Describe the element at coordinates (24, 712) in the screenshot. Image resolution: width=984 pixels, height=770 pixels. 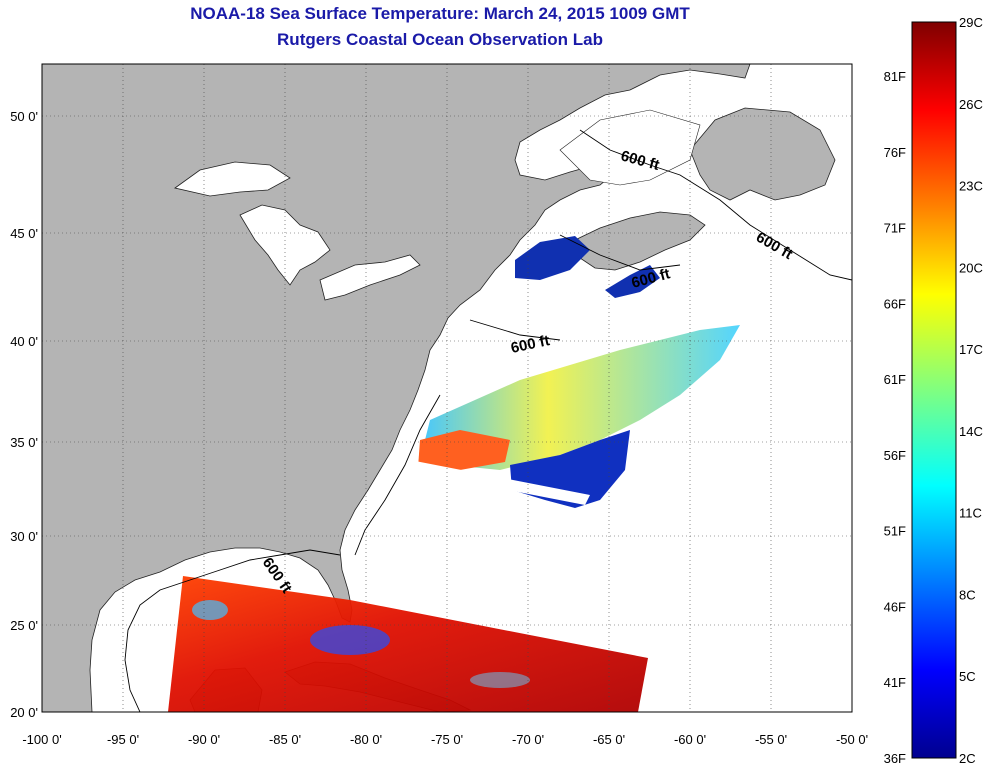
I see `latitude-tick-label: 20 0'` at that location.